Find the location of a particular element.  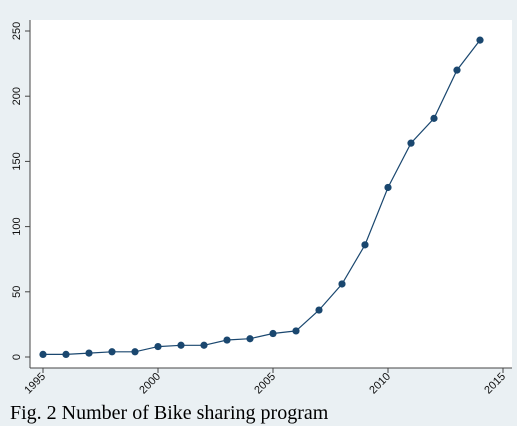

figure-caption: Fig. 2 Number of Bike sharing program is located at coordinates (169, 413).